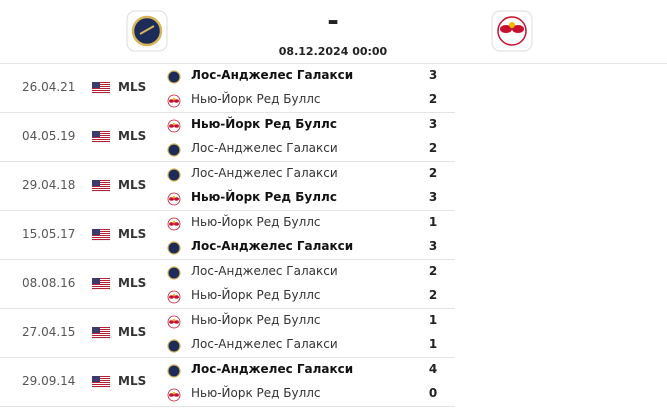 The height and width of the screenshot is (410, 667). I want to click on match-date: 08.08.16, so click(49, 283).